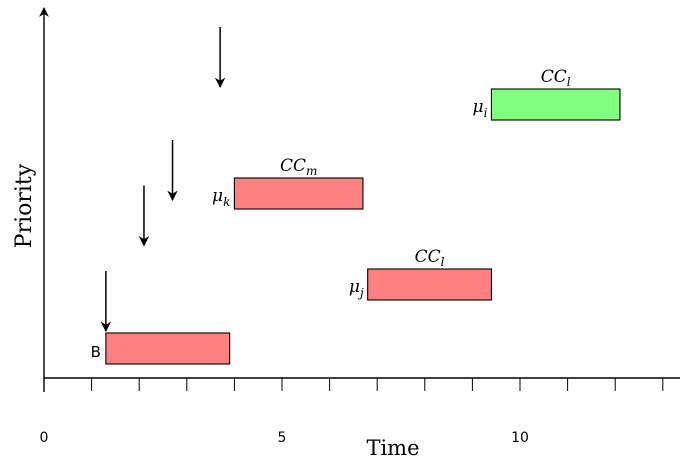 The image size is (697, 463). What do you see at coordinates (520, 438) in the screenshot?
I see `x-tick-label: 10` at bounding box center [520, 438].